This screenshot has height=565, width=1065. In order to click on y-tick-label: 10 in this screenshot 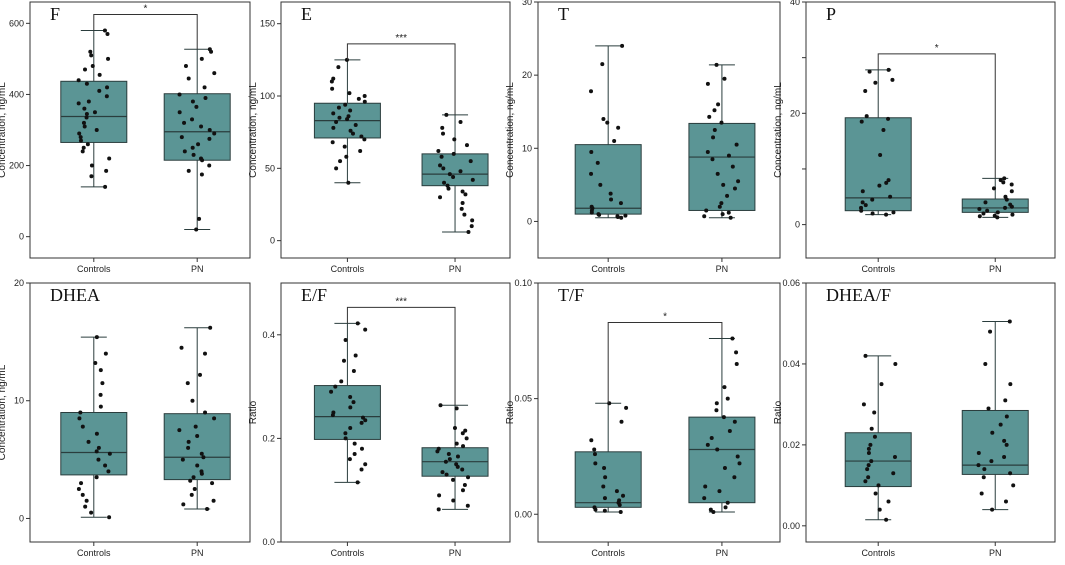, I will do `click(19, 401)`.